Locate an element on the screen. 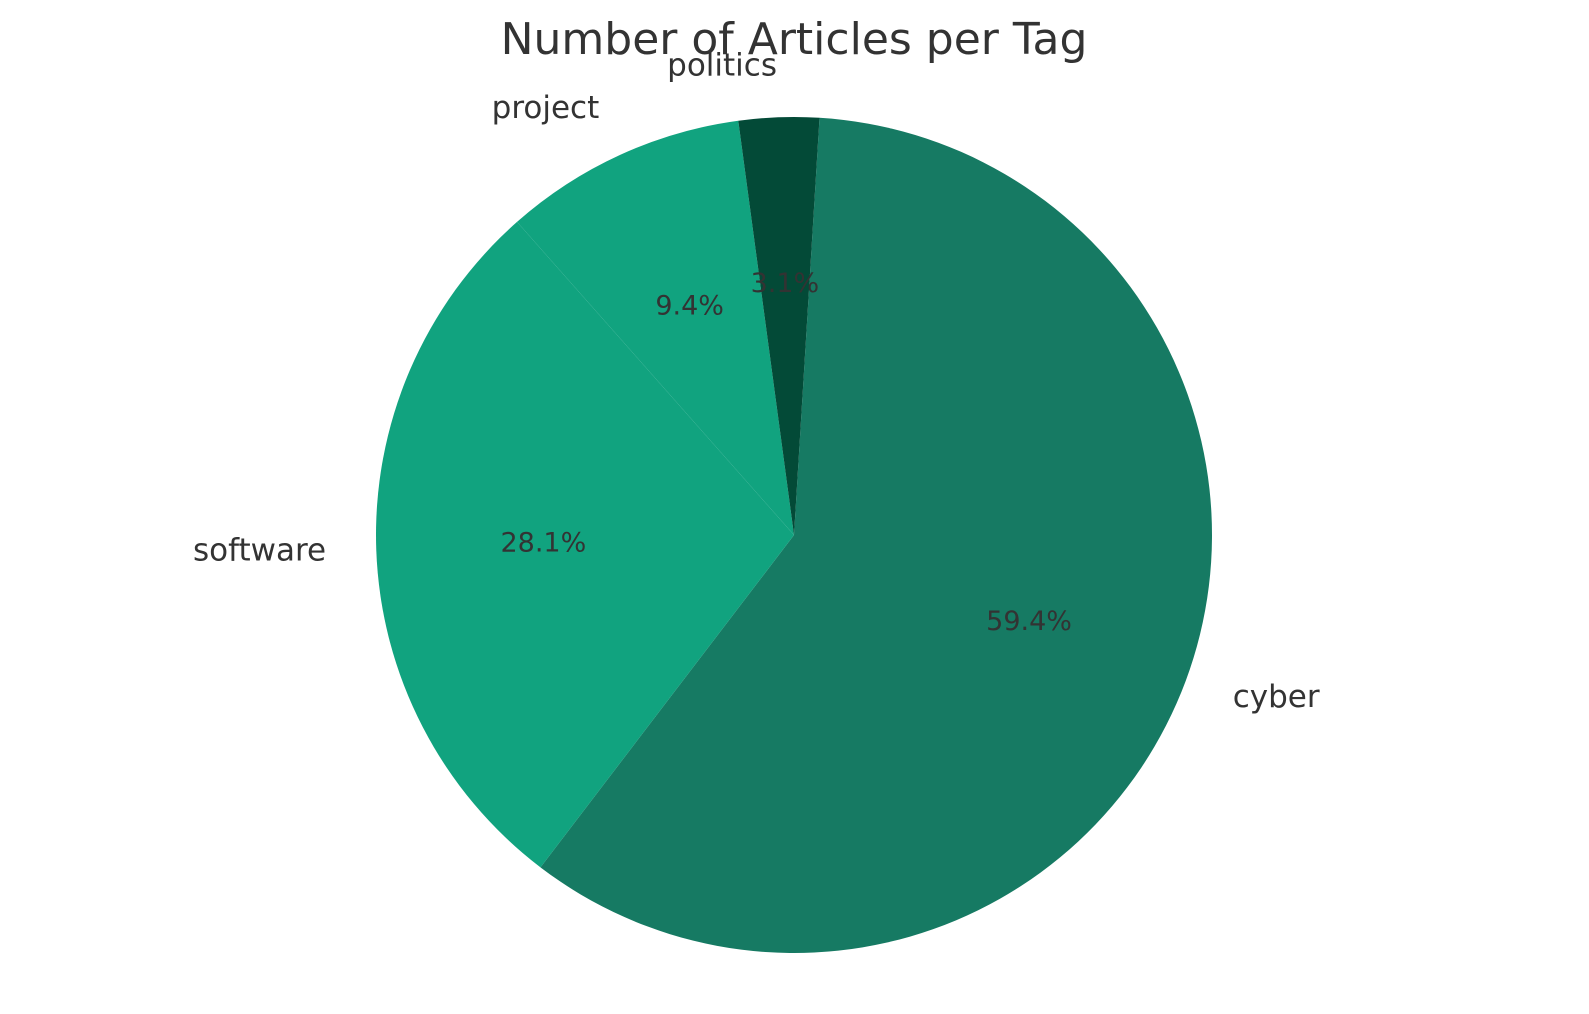 The width and height of the screenshot is (1589, 1014). slice-label-cyber: cyber is located at coordinates (1276, 697).